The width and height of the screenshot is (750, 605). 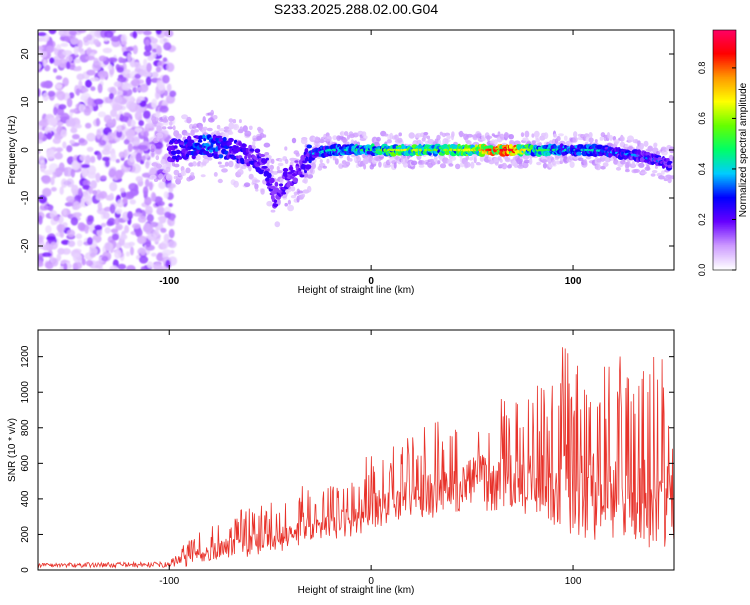 I want to click on y-tick-label: 400, so click(x=25, y=498).